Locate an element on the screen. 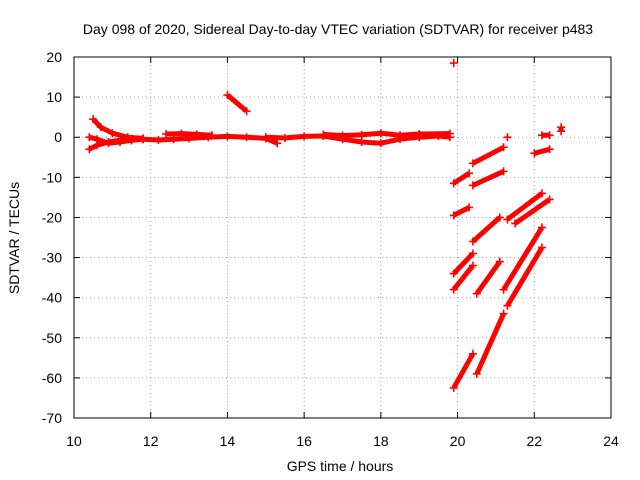 This screenshot has width=640, height=480. y-tick-label: 20 is located at coordinates (54, 57).